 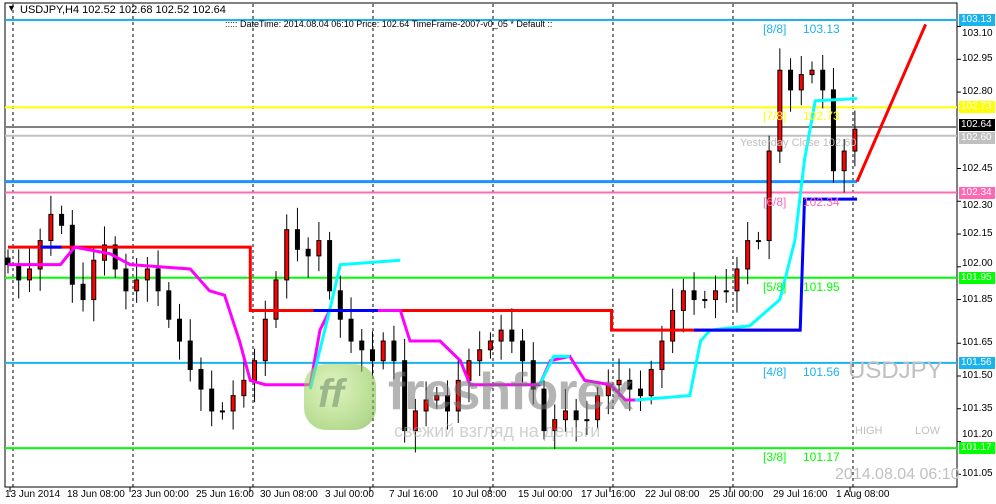 I want to click on price-tag: 103.13, so click(x=977, y=20).